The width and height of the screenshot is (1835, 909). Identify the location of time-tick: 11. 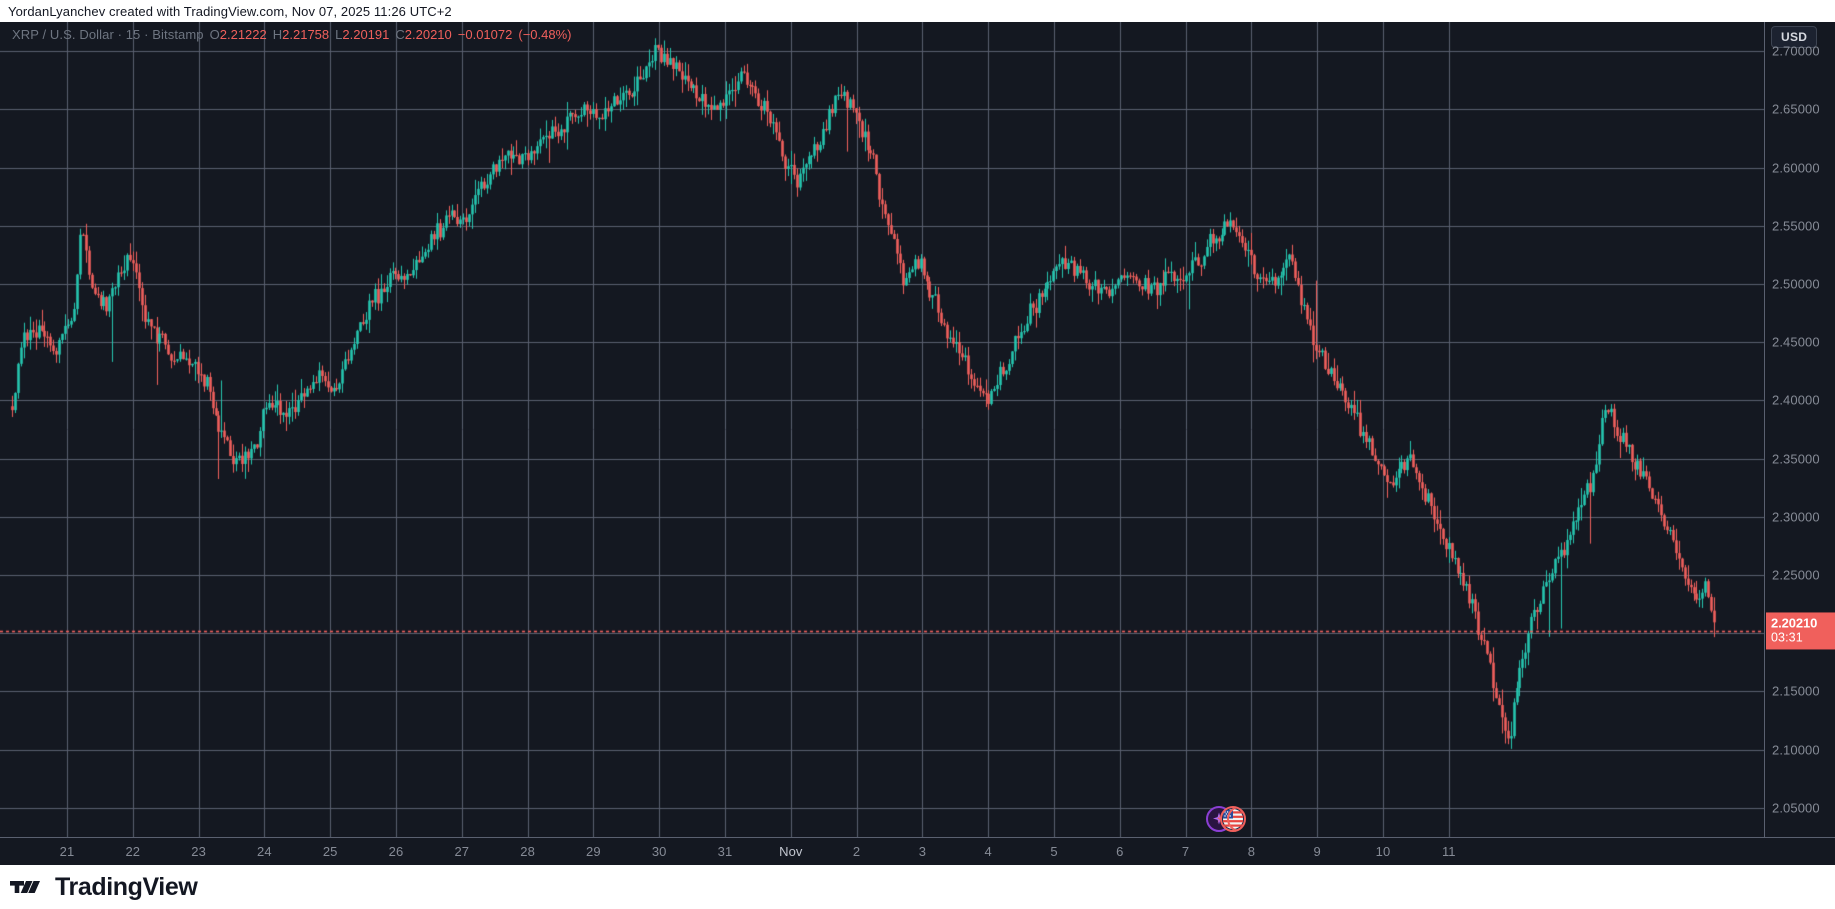
(1448, 851).